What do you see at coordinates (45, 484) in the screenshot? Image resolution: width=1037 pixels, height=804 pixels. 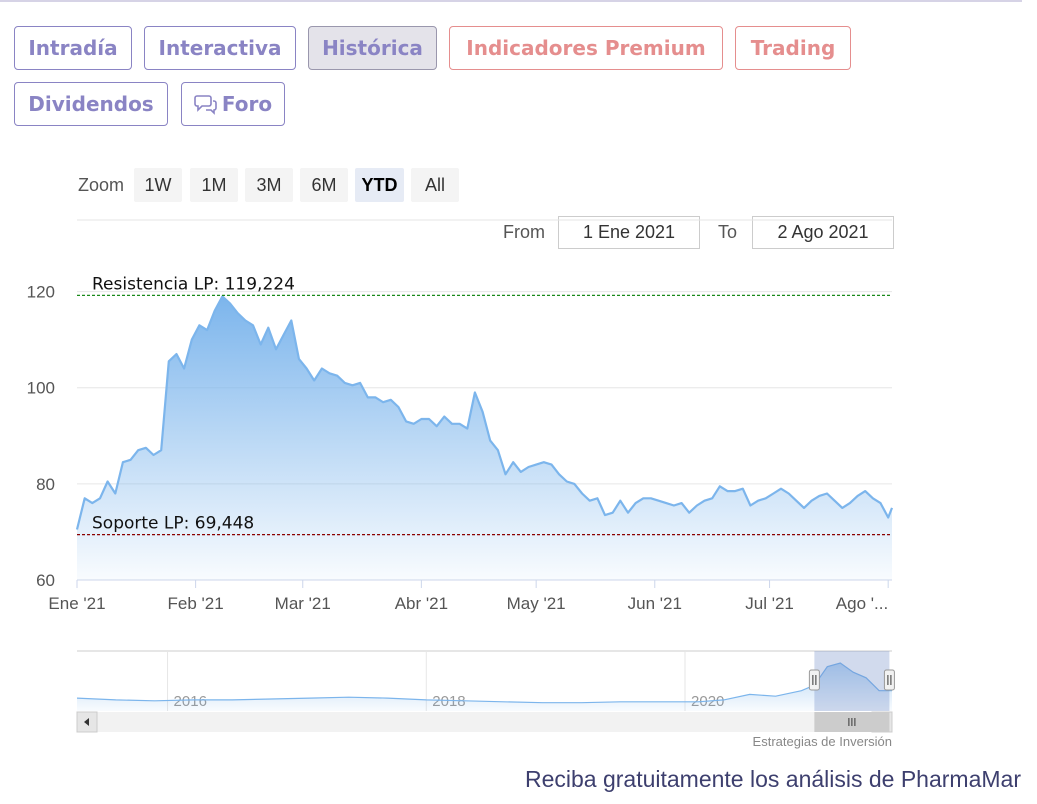 I see `y-tick-label: 80` at bounding box center [45, 484].